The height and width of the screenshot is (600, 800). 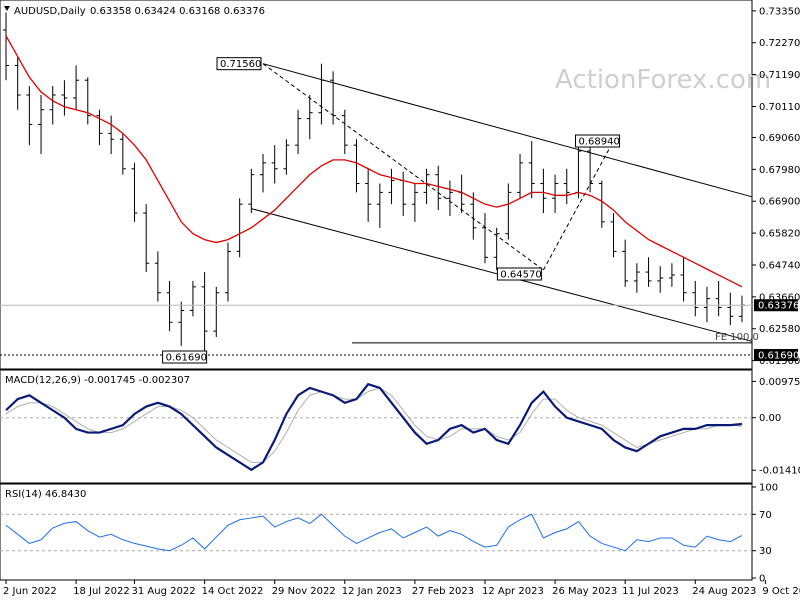 What do you see at coordinates (779, 11) in the screenshot?
I see `price-tick-label: 0.73350` at bounding box center [779, 11].